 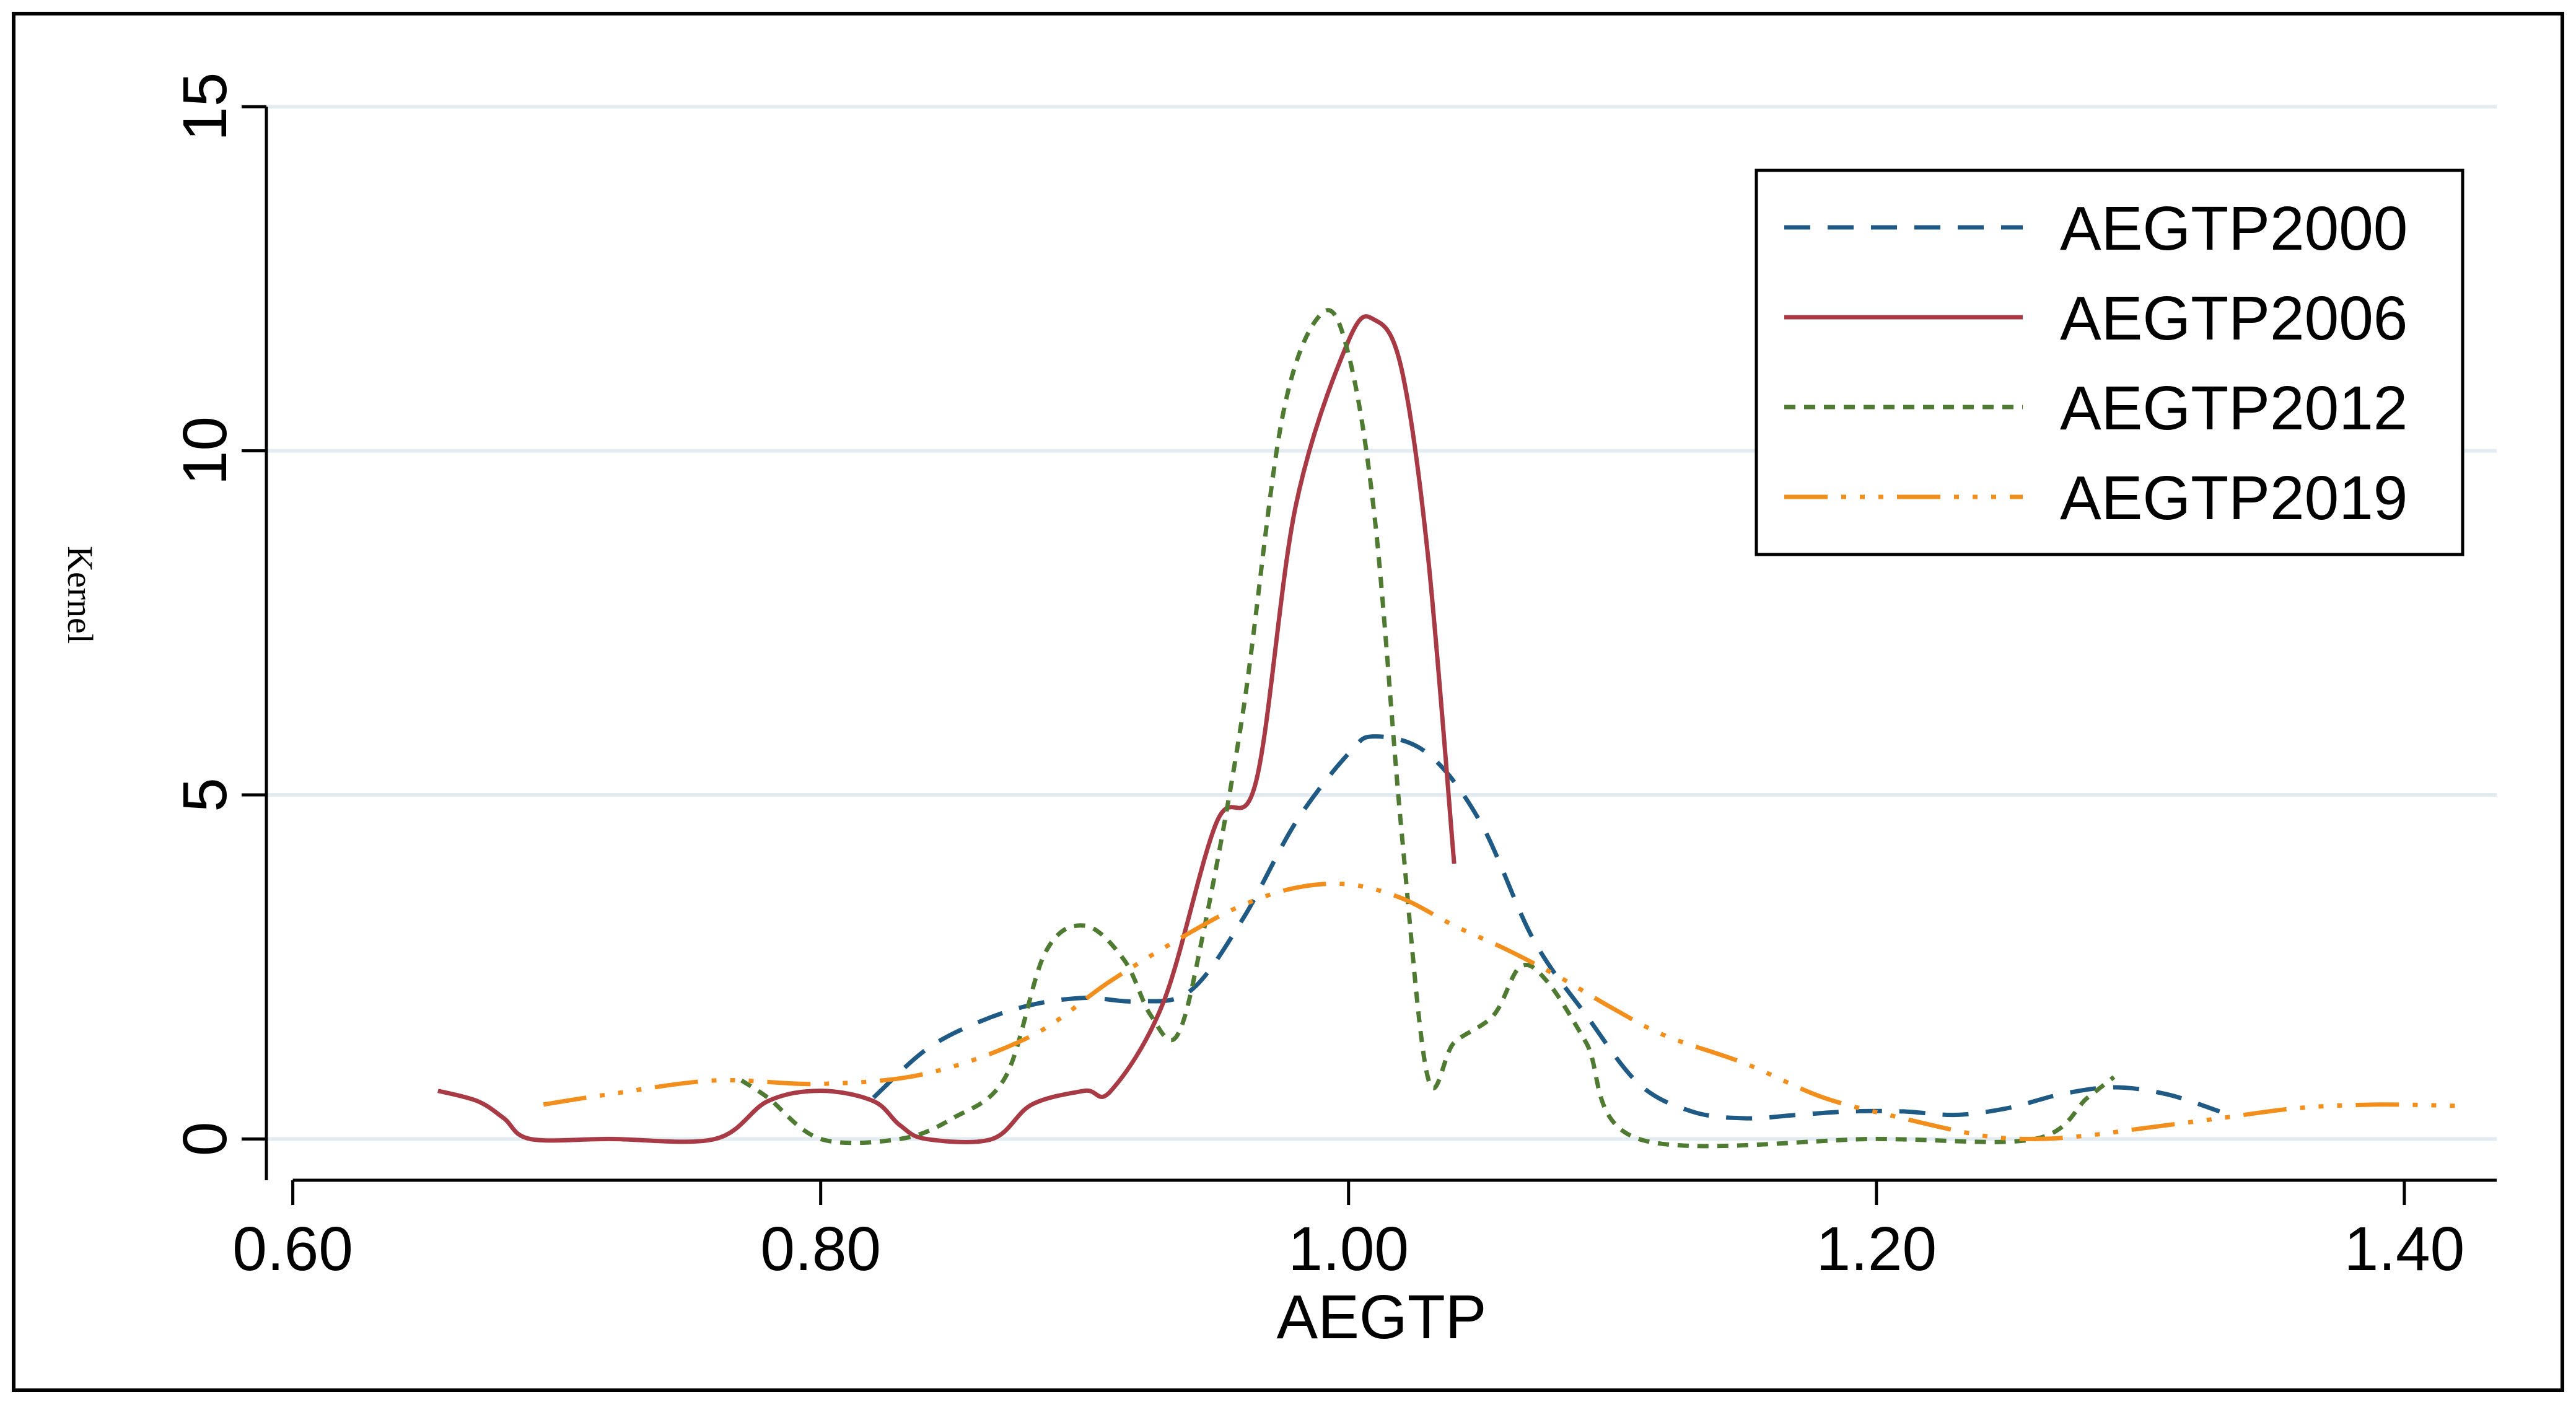 I want to click on legend-label: AEGTP2012, so click(x=2233, y=408).